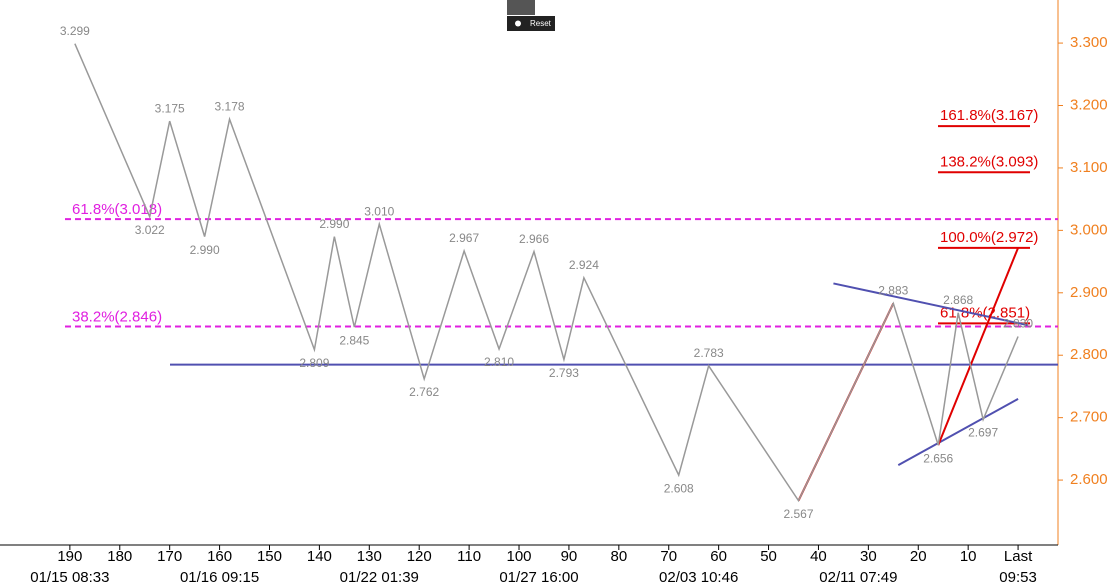  Describe the element at coordinates (985, 312) in the screenshot. I see `projection-label: 61.8%(2.851)` at that location.